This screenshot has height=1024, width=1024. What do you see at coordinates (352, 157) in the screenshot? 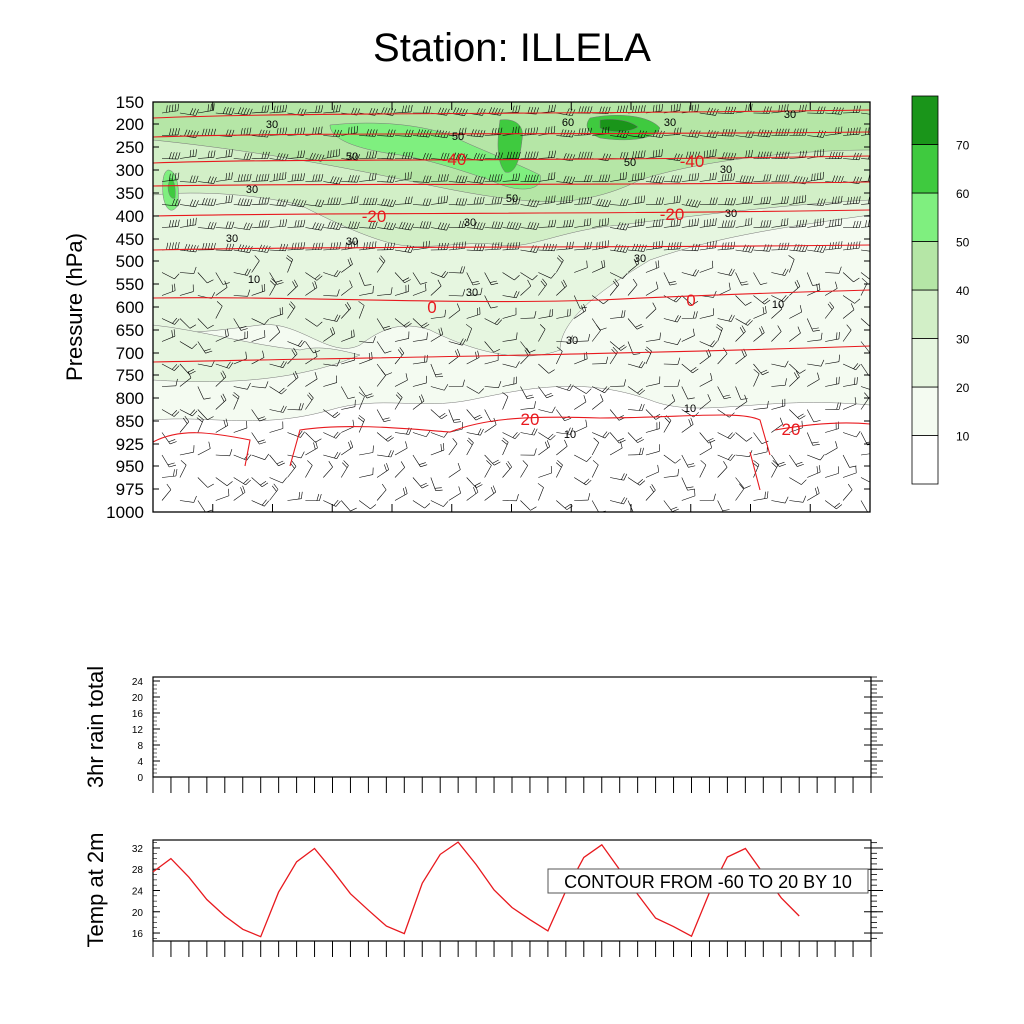
I see `speed-contour-label: 50` at bounding box center [352, 157].